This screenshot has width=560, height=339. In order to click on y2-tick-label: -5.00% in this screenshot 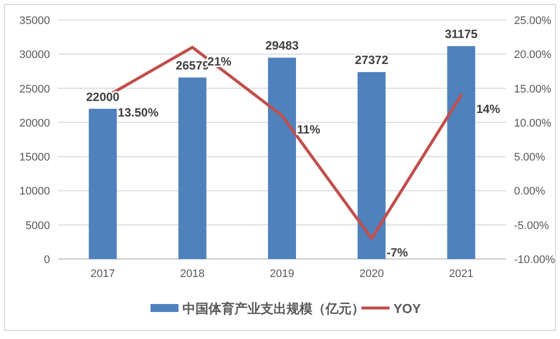, I will do `click(532, 226)`.